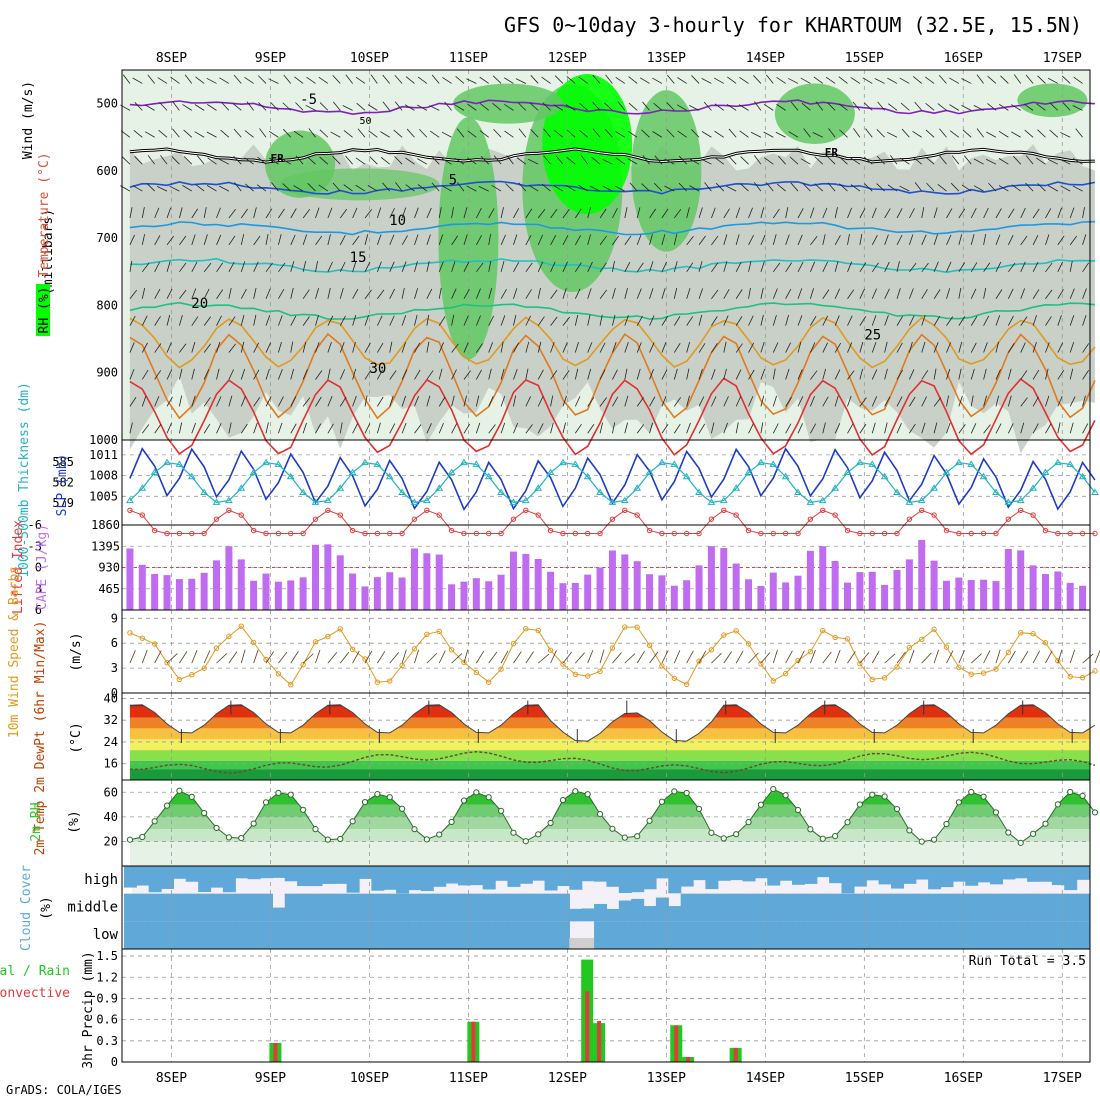 This screenshot has height=1104, width=1100. What do you see at coordinates (111, 792) in the screenshot?
I see `rh-tick: 60` at bounding box center [111, 792].